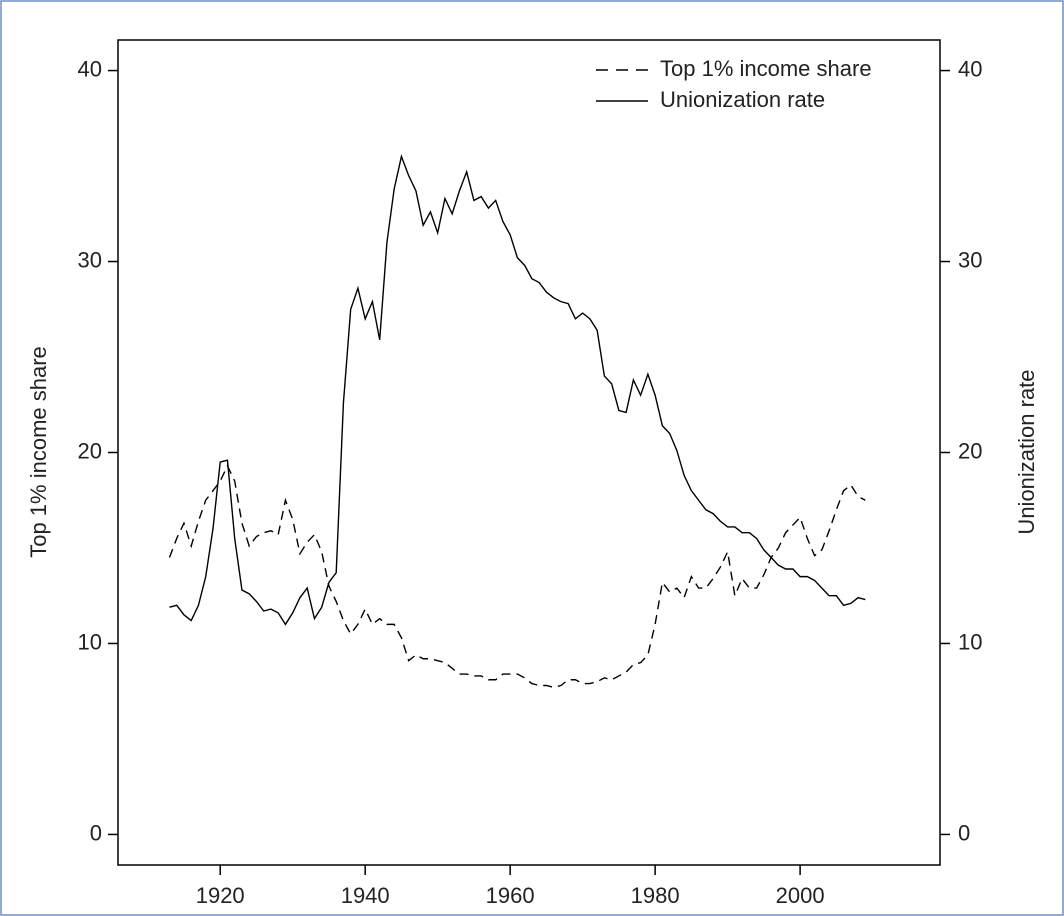 Image resolution: width=1064 pixels, height=916 pixels. I want to click on y2-tick-label: 30, so click(970, 259).